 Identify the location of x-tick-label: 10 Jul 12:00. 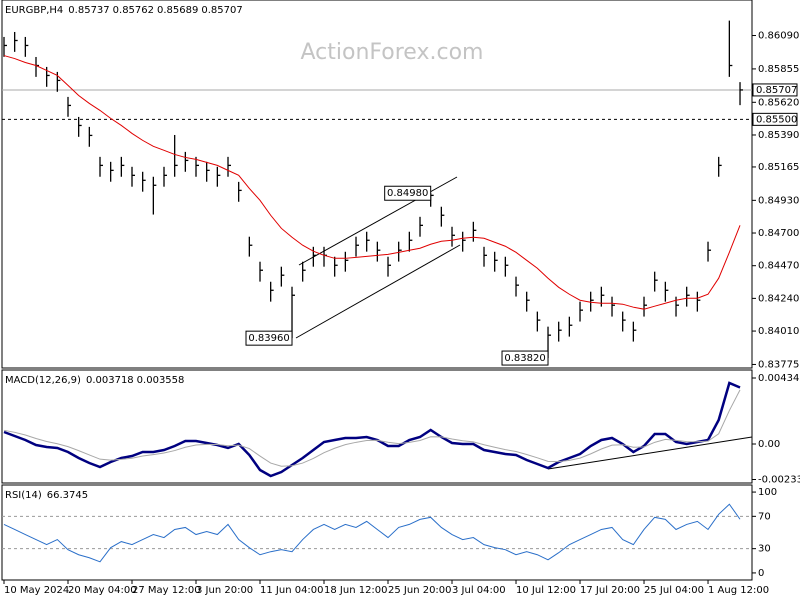
(546, 590).